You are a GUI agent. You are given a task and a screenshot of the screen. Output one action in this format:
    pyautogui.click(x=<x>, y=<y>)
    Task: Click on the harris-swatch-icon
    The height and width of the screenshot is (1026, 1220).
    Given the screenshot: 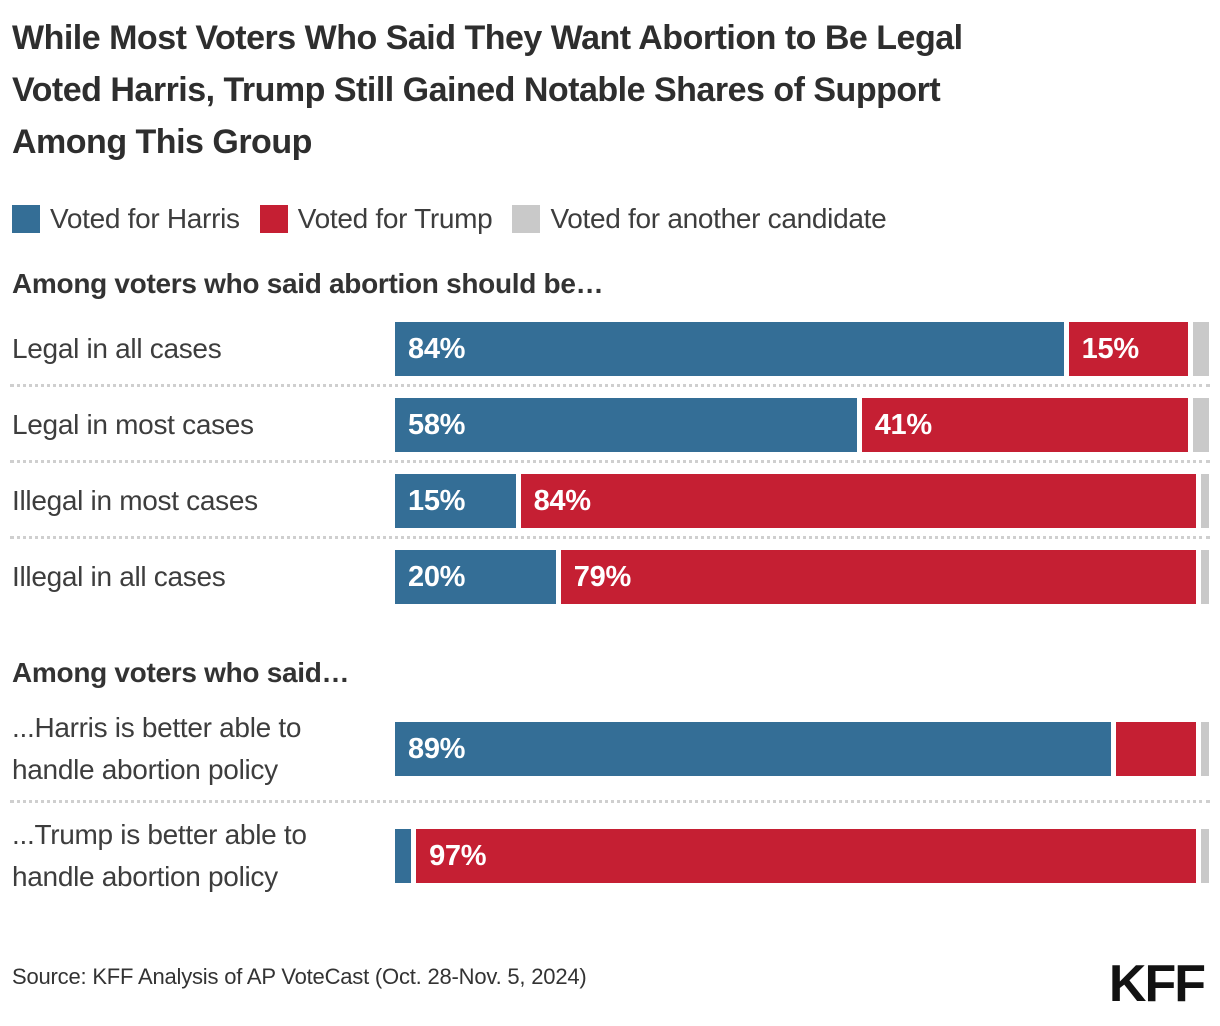 What is the action you would take?
    pyautogui.click(x=26, y=219)
    